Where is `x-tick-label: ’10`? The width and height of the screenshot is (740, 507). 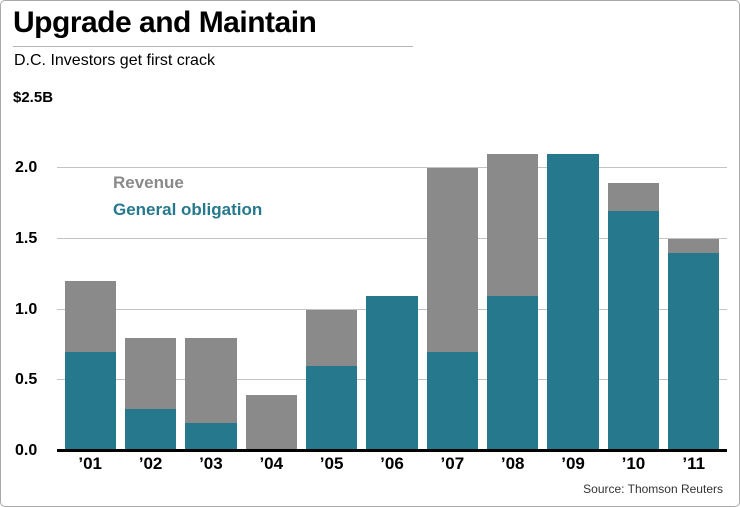
x-tick-label: ’10 is located at coordinates (633, 463).